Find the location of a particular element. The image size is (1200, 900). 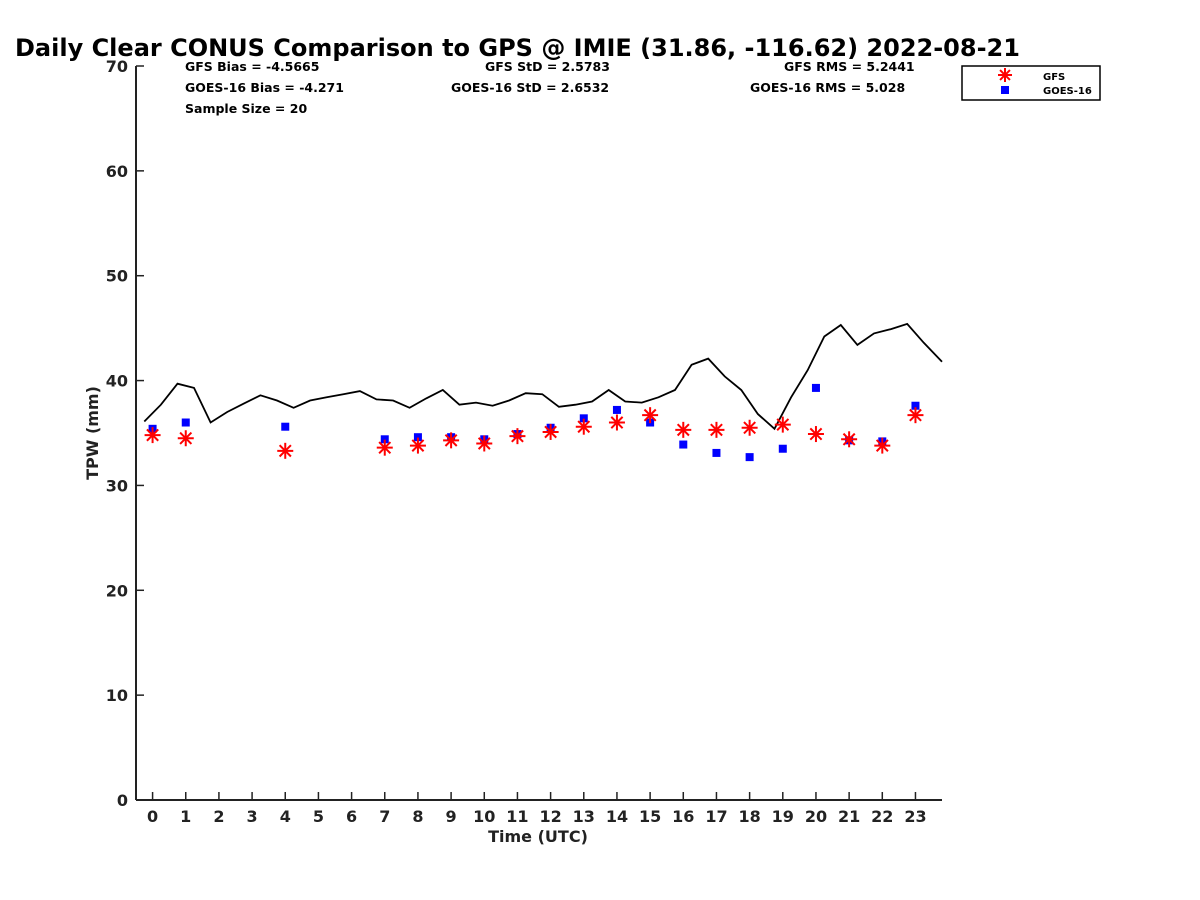

markers-layer is located at coordinates (534, 422).